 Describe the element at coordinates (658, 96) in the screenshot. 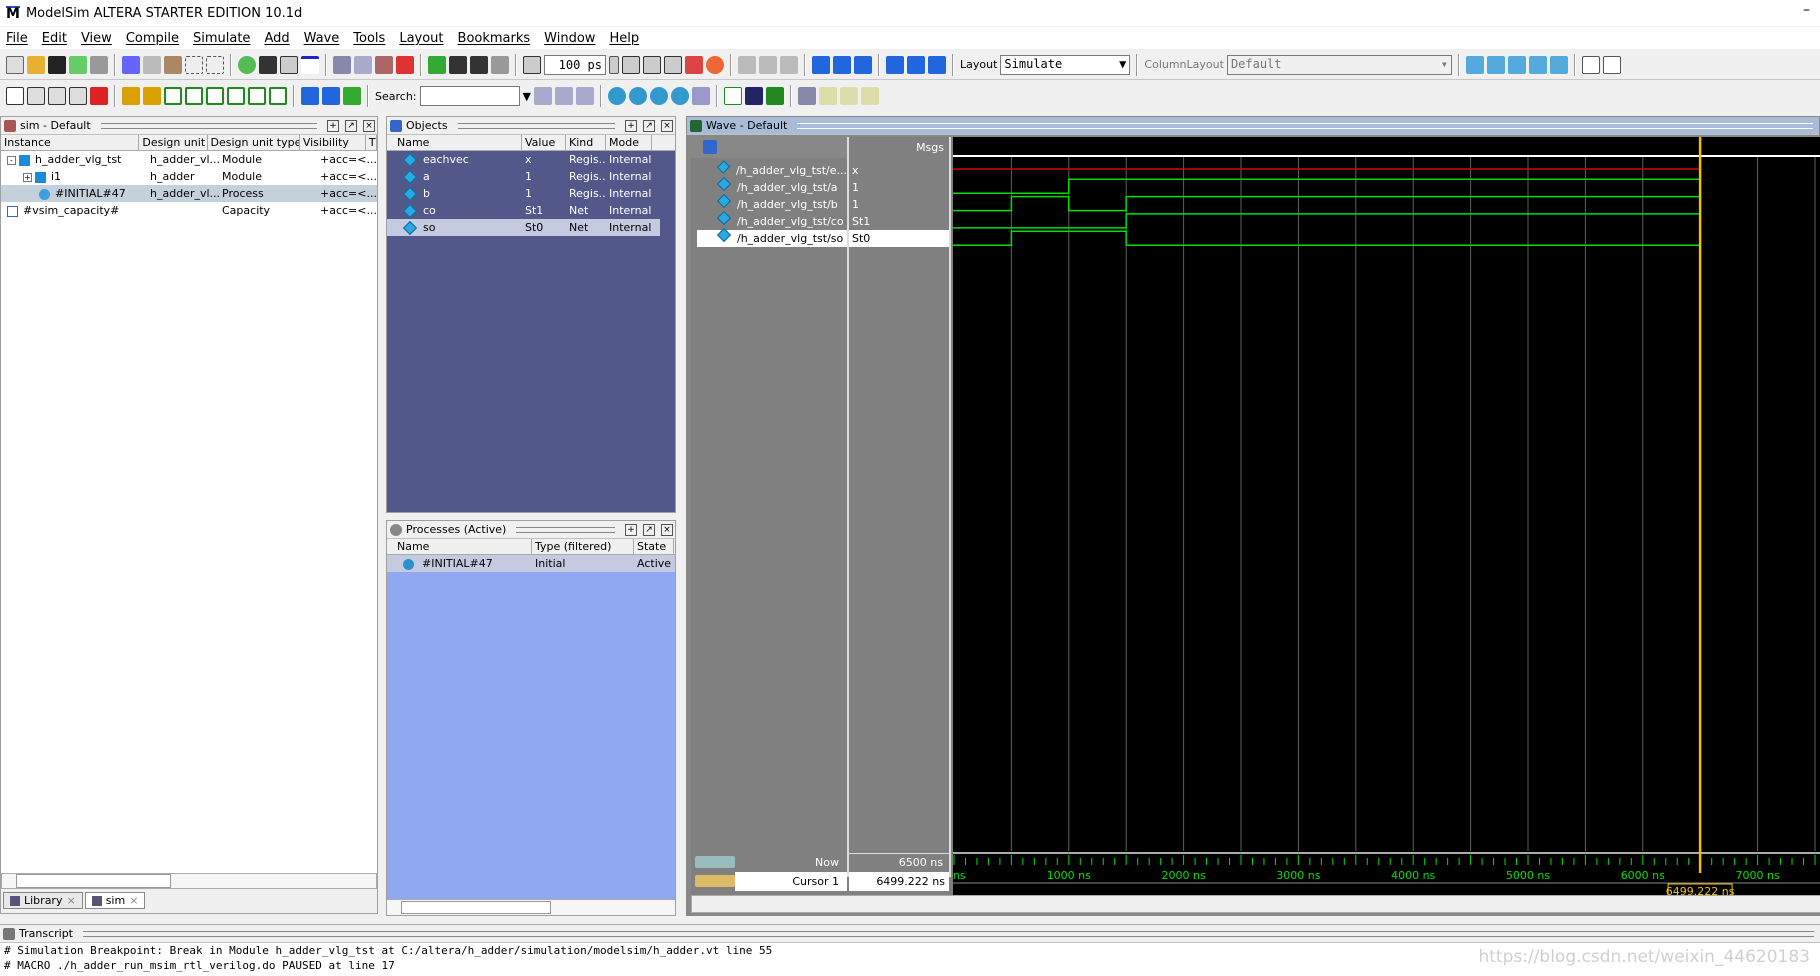

I see `zoom-full-icon` at that location.